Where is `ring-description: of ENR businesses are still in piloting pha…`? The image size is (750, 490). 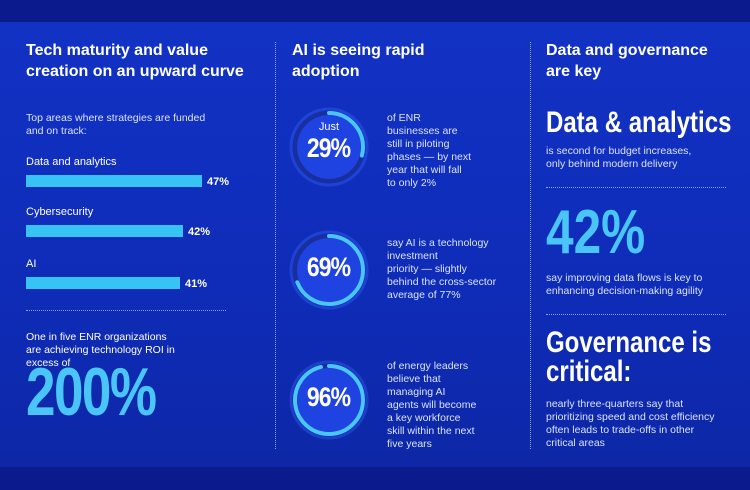 ring-description: of ENR businesses are still in piloting pha… is located at coordinates (429, 151).